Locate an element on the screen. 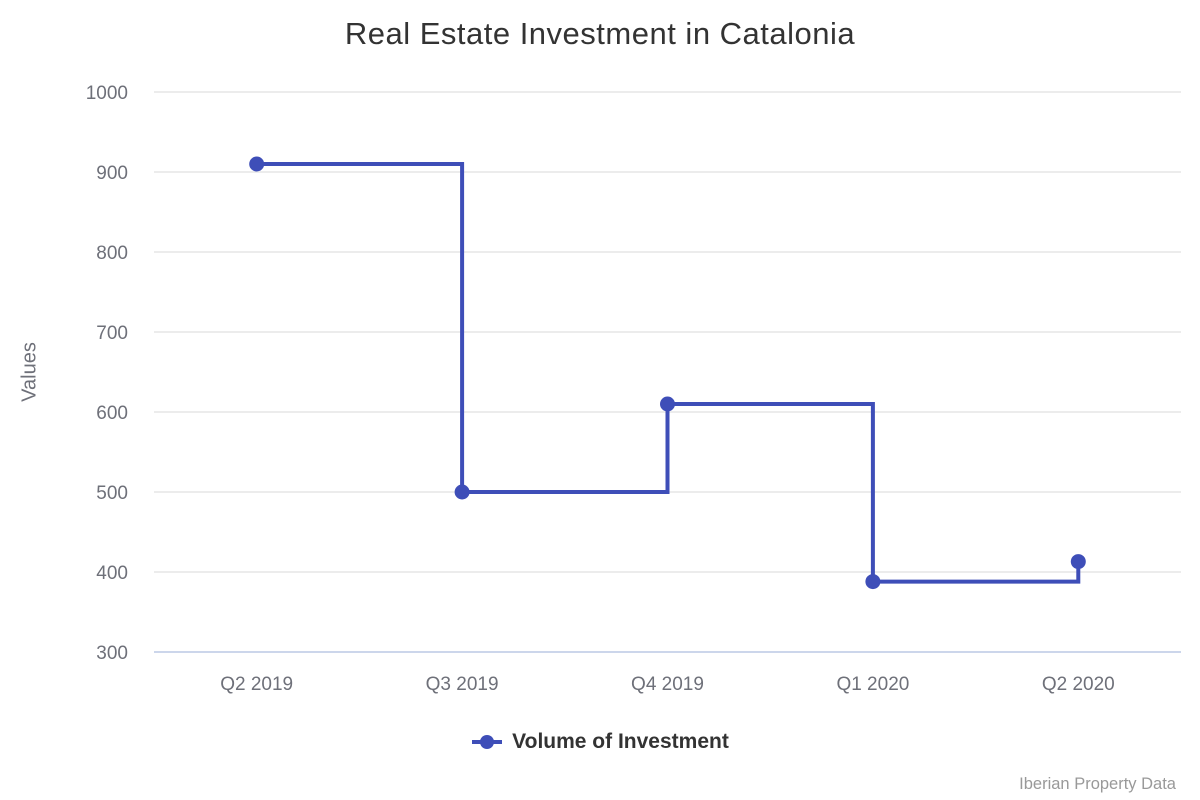  legend-item: Volume of Investment is located at coordinates (600, 742).